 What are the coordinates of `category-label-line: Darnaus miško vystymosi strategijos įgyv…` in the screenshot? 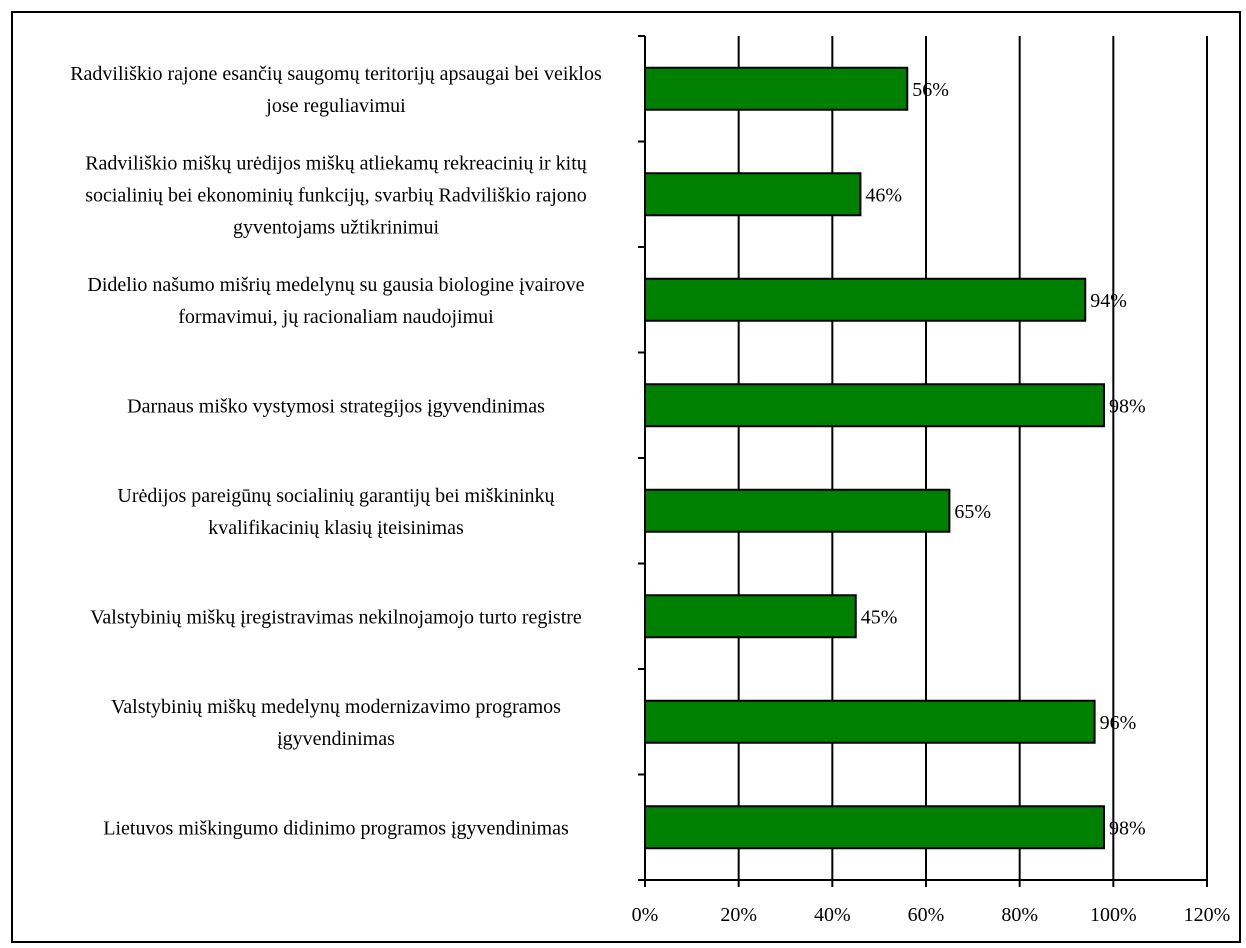 It's located at (336, 406).